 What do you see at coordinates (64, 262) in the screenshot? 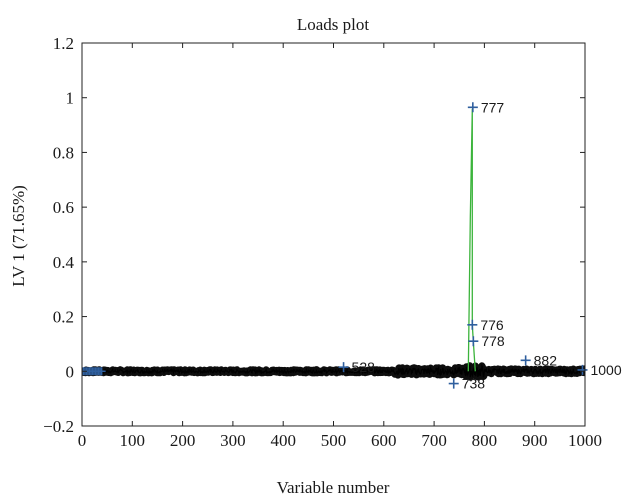
I see `y-tick-label: 0.4` at bounding box center [64, 262].